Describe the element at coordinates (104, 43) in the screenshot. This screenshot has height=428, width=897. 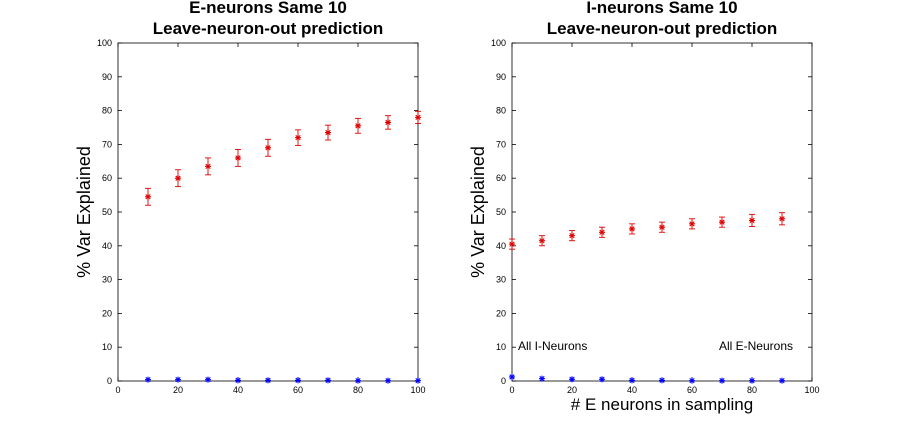
I see `chart-left-ytick-label: 100` at that location.